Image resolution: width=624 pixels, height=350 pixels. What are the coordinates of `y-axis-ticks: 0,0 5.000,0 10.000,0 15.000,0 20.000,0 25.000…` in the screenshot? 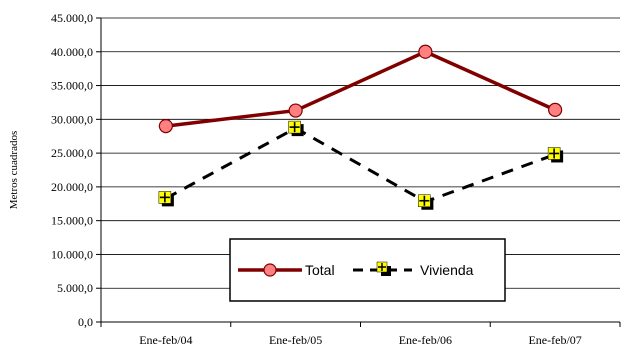 It's located at (76, 170).